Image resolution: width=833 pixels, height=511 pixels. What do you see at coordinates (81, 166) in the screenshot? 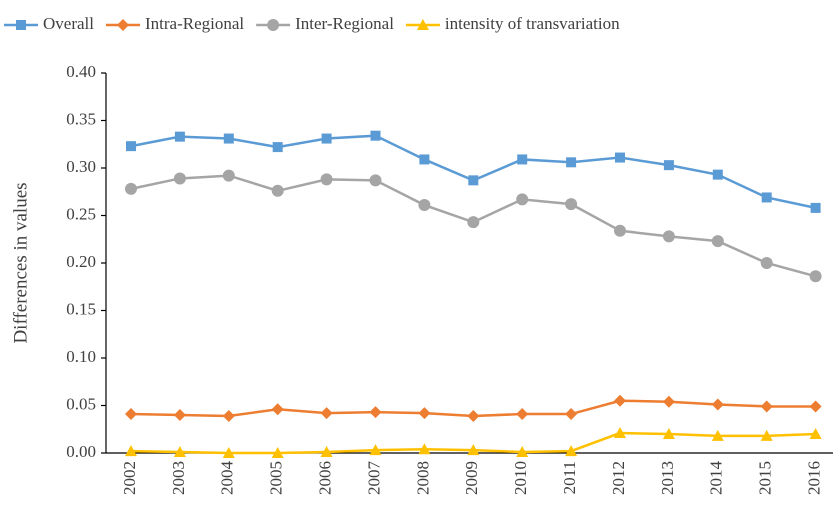
I see `y-tick-label: 0.30` at bounding box center [81, 166].